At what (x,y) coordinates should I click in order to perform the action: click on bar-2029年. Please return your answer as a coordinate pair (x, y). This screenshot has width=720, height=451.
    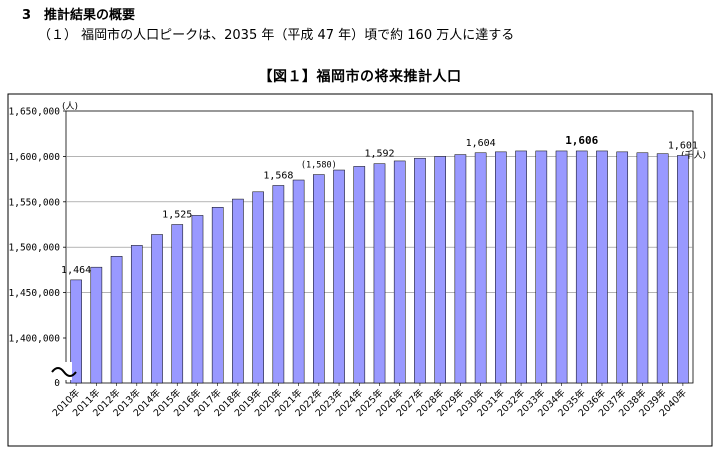
    Looking at the image, I should click on (460, 269).